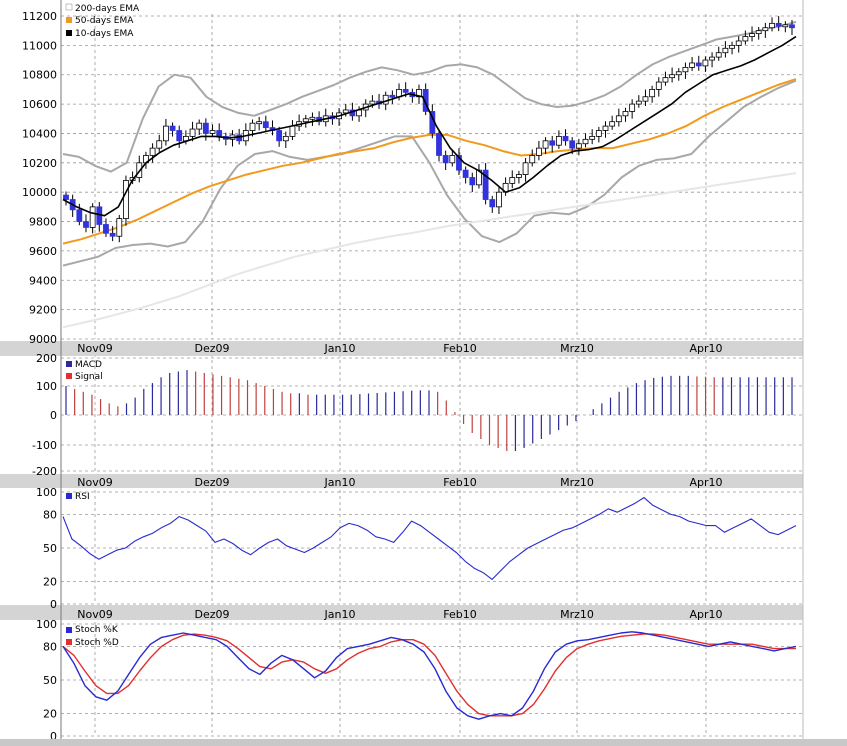  What do you see at coordinates (88, 365) in the screenshot?
I see `legend-macd: MACD` at bounding box center [88, 365].